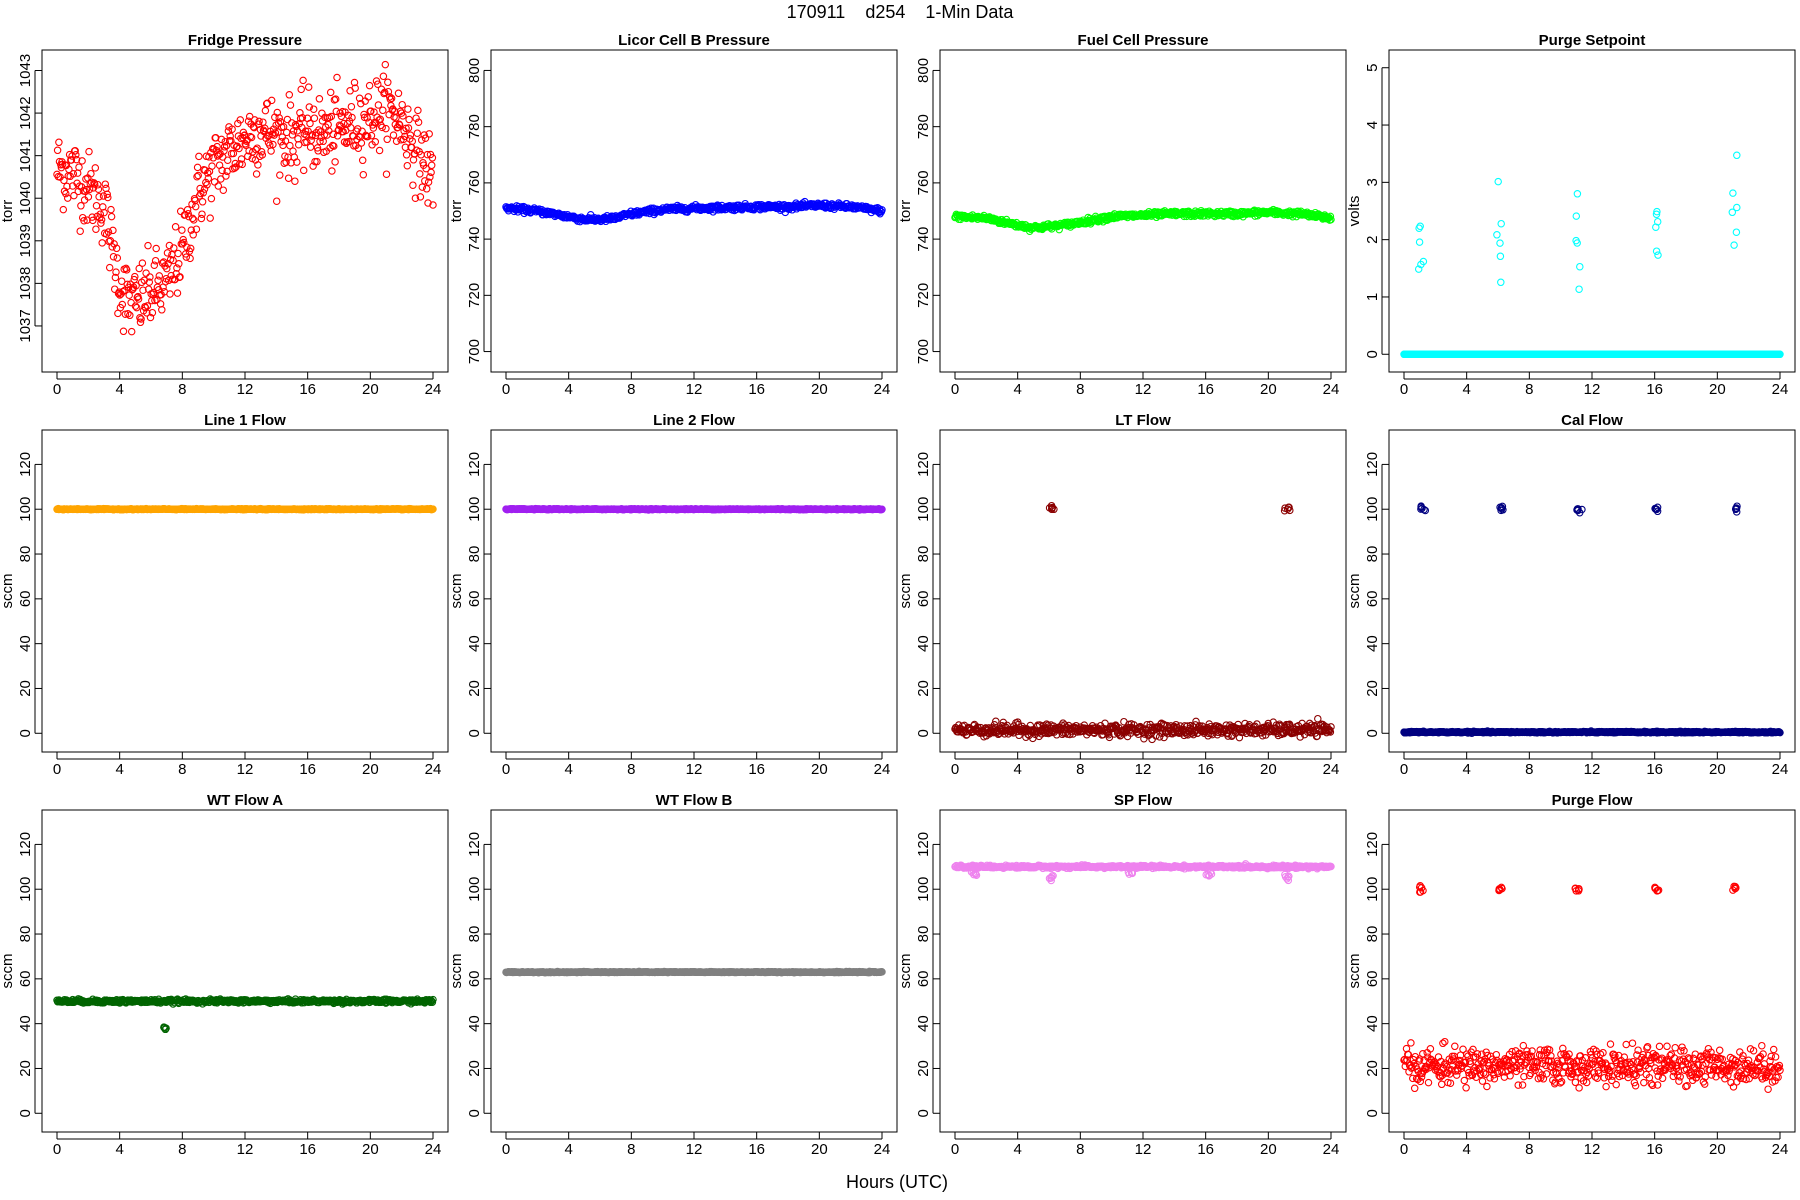  I want to click on x-tick-label: 24, so click(1331, 769).